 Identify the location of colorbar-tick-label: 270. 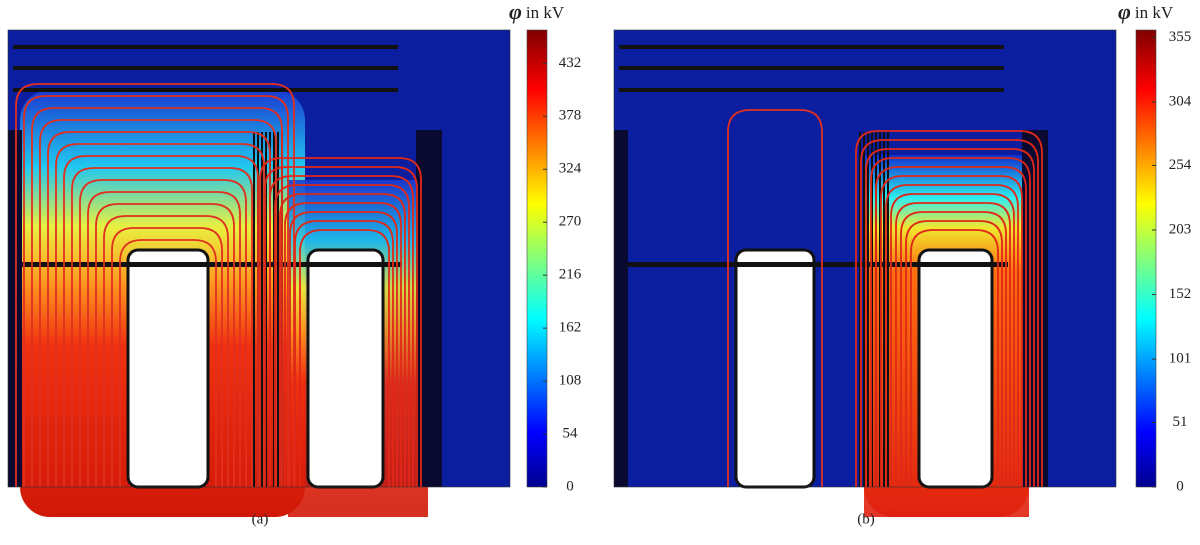
(570, 222).